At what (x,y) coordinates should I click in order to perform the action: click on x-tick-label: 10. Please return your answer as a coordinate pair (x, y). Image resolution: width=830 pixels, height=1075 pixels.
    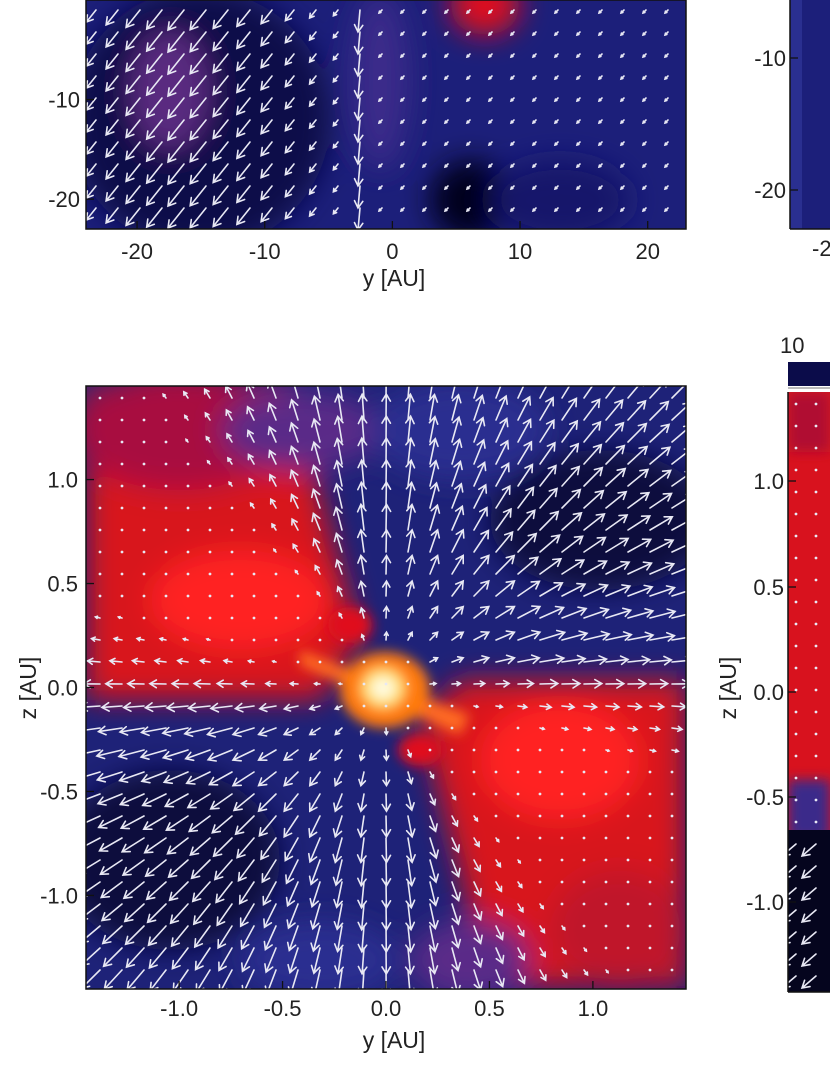
    Looking at the image, I should click on (520, 251).